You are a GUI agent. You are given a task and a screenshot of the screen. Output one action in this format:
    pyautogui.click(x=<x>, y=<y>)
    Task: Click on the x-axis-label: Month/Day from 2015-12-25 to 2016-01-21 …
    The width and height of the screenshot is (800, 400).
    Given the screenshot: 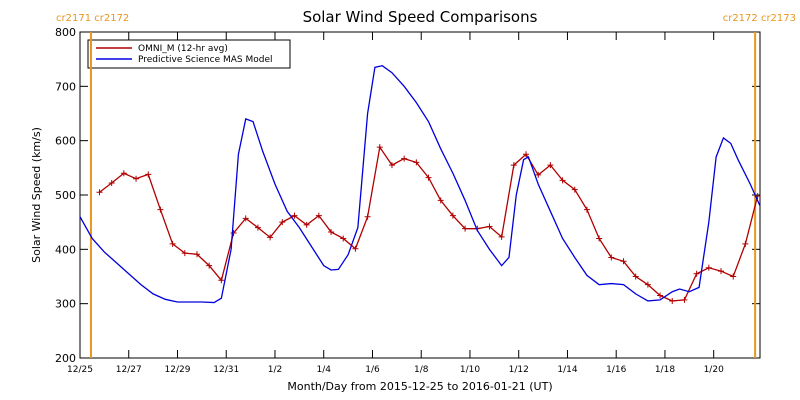 What is the action you would take?
    pyautogui.click(x=419, y=386)
    